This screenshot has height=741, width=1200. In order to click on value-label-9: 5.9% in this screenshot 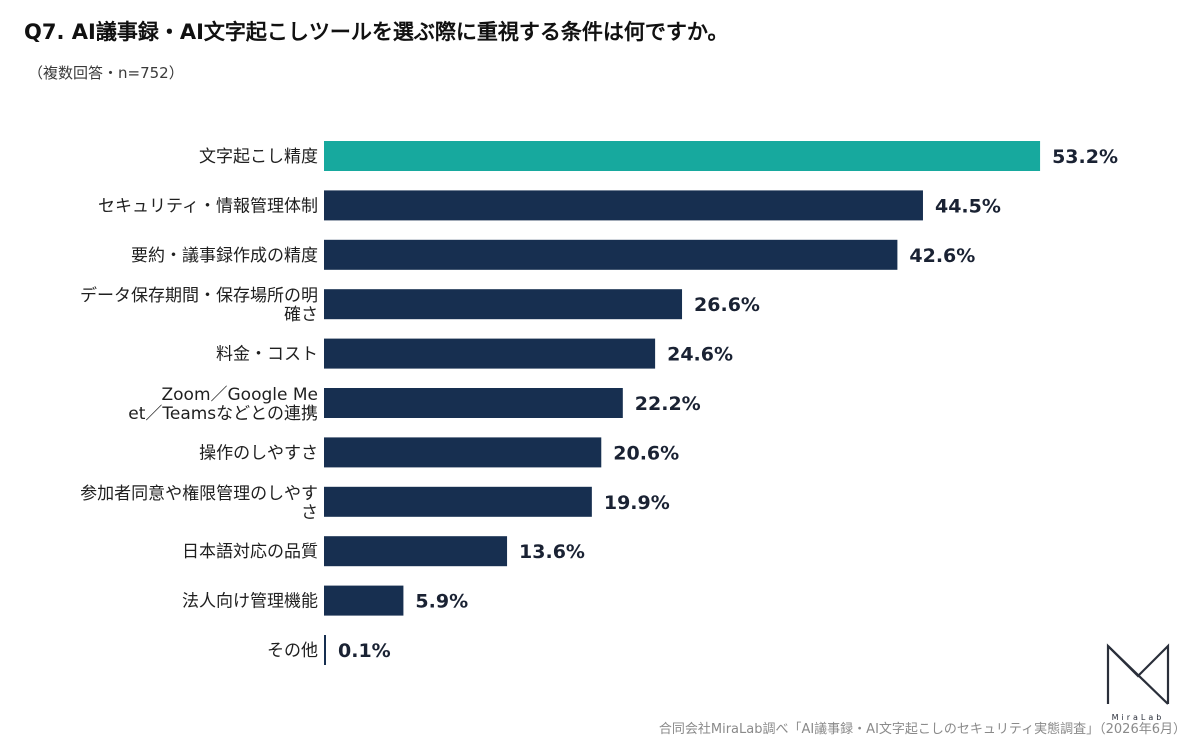, I will do `click(441, 602)`.